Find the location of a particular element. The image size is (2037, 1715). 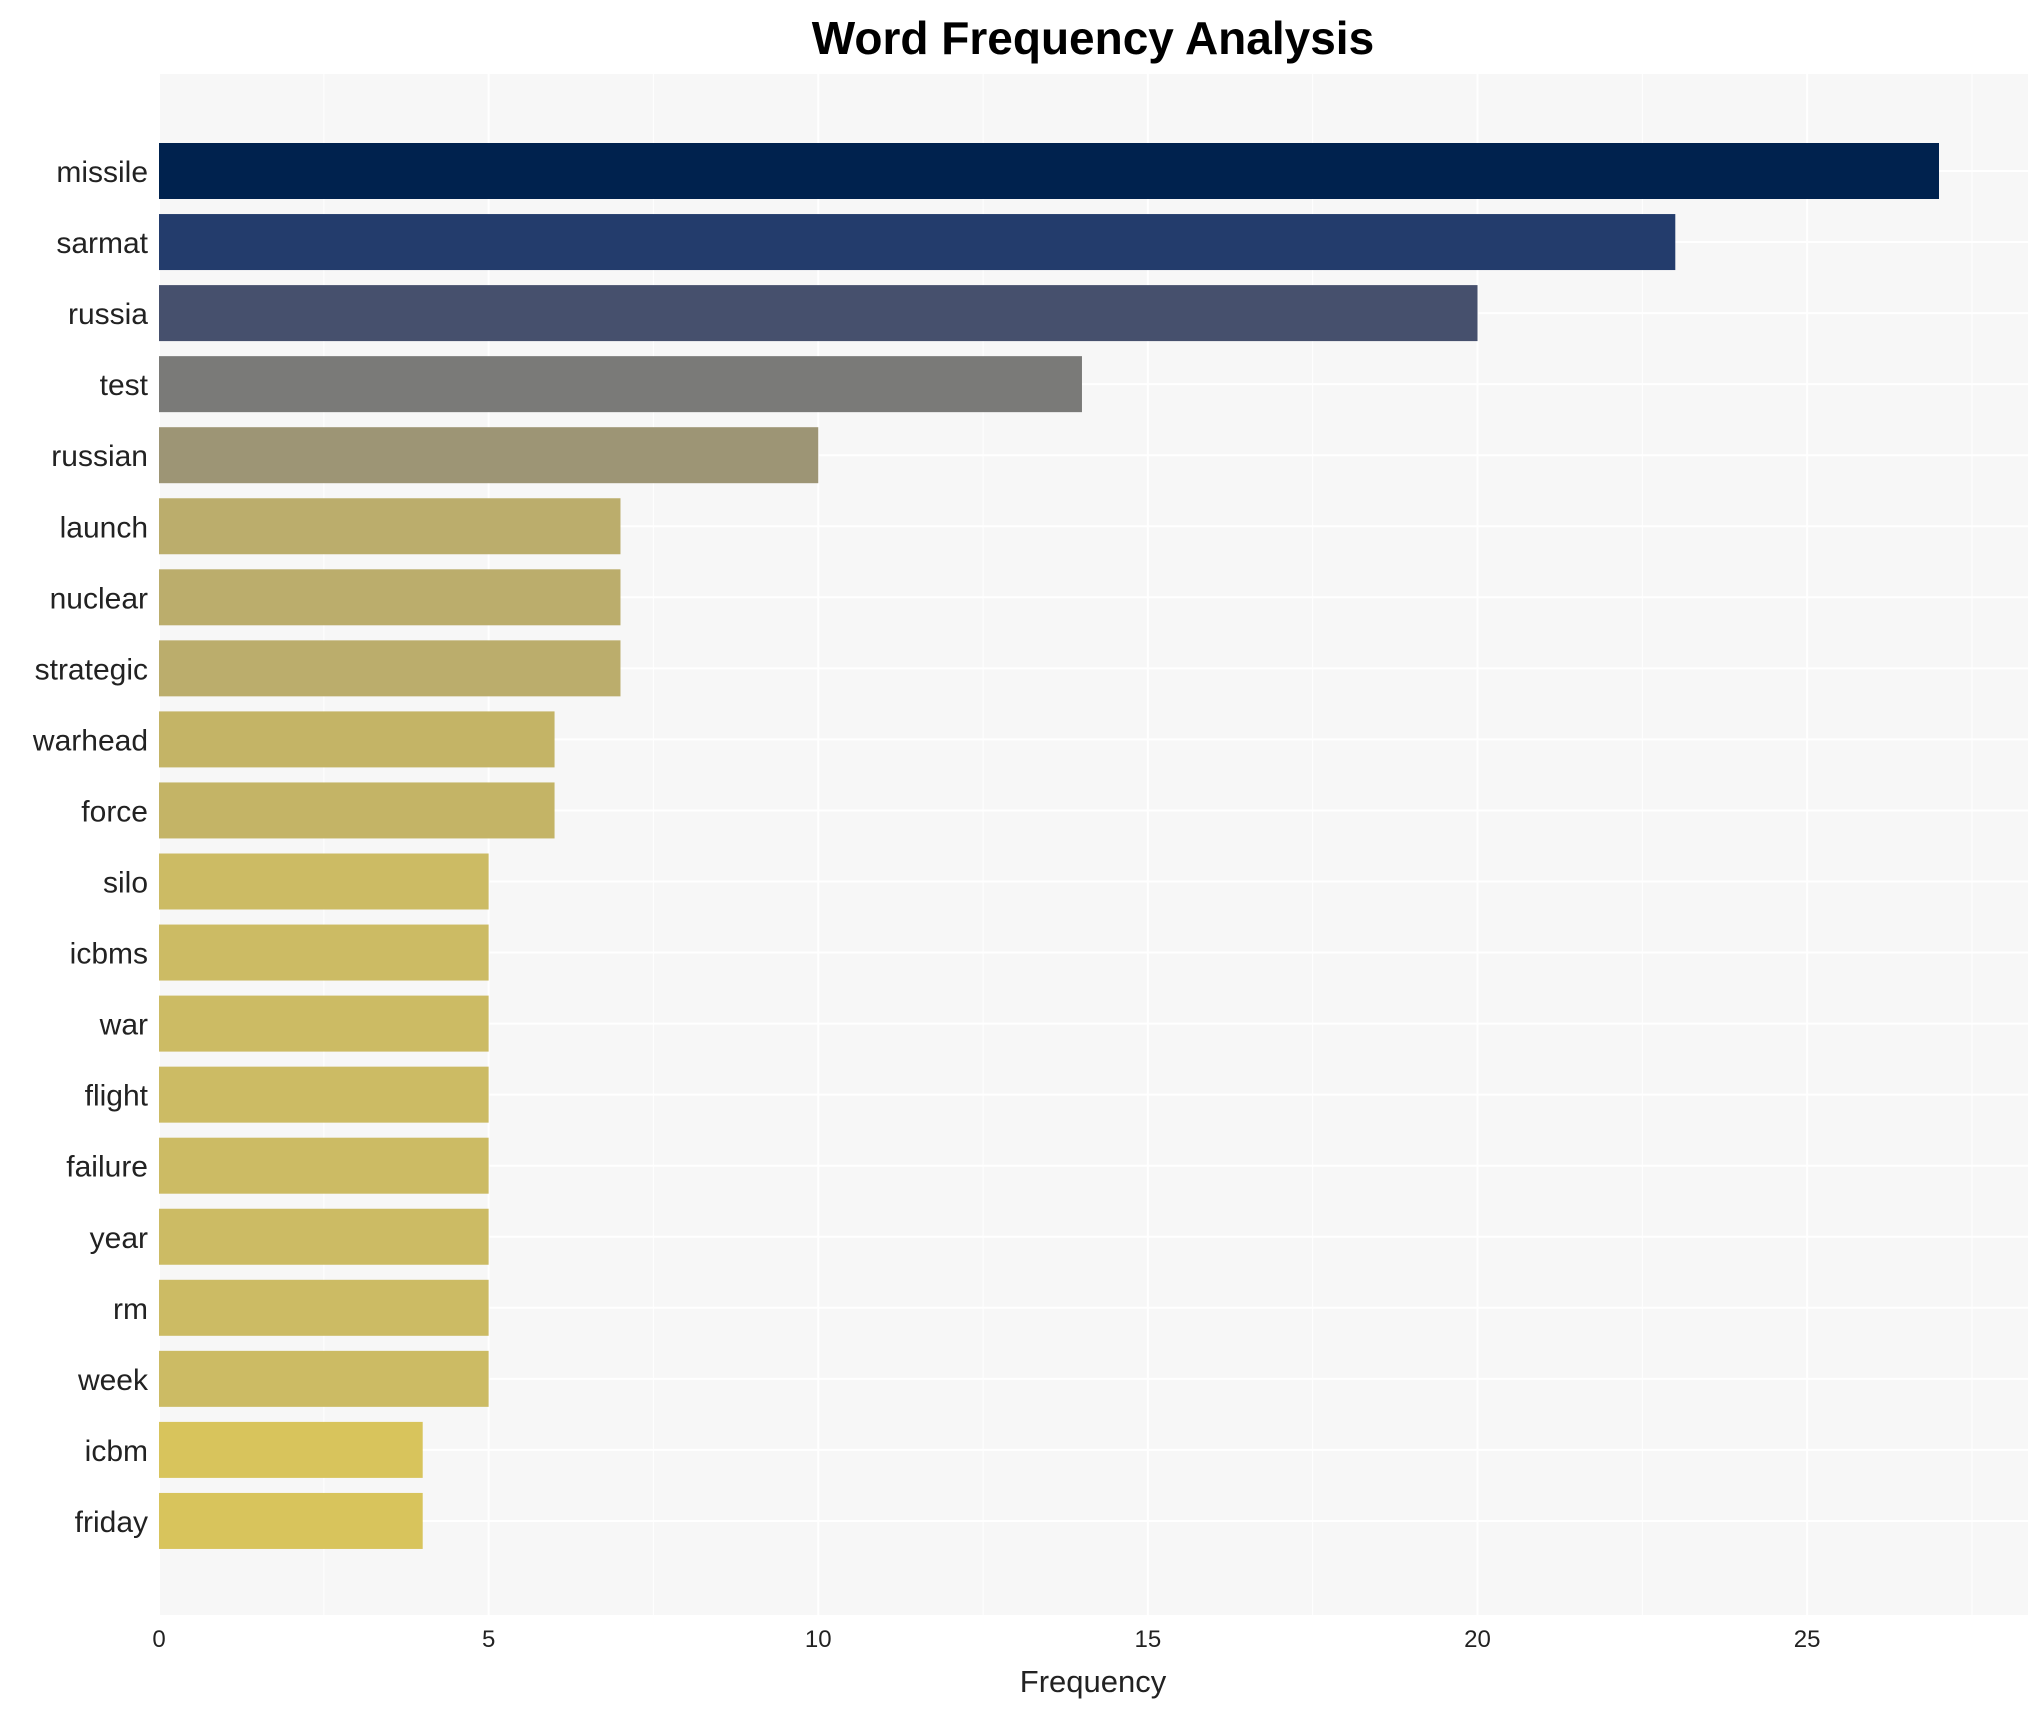

bar-sarmat is located at coordinates (917, 242).